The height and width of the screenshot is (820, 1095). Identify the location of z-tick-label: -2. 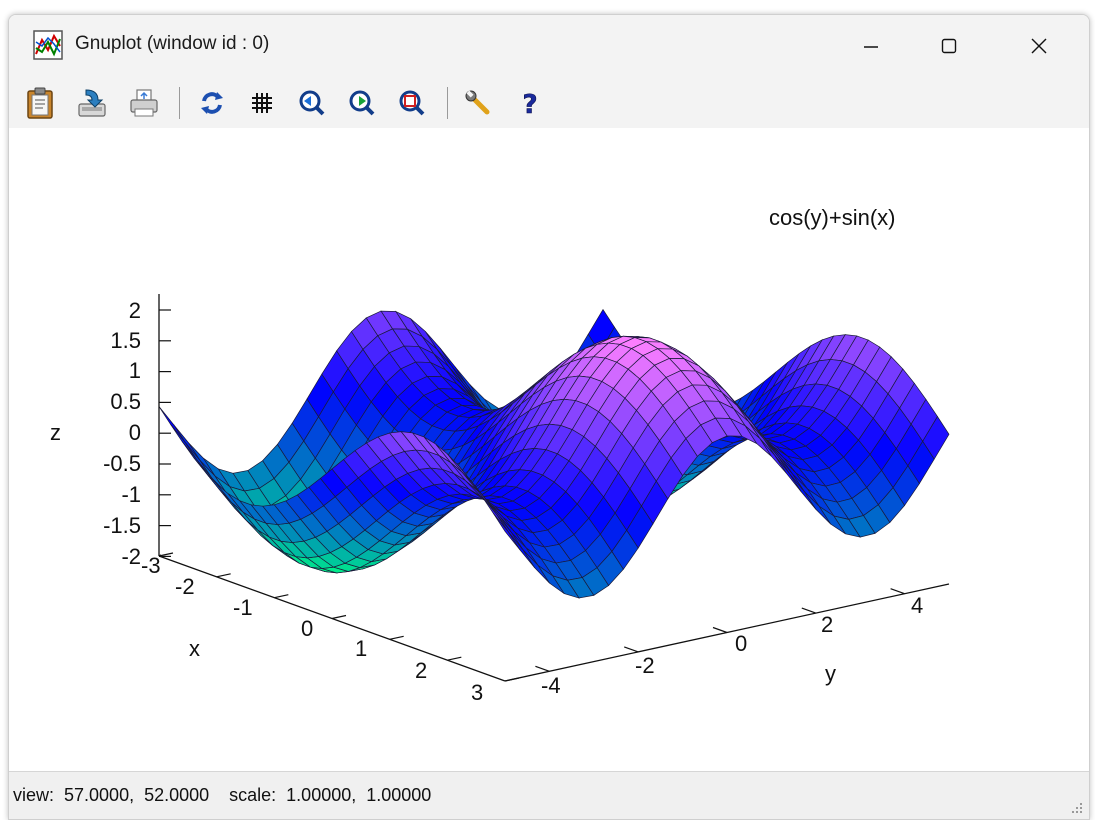
(131, 556).